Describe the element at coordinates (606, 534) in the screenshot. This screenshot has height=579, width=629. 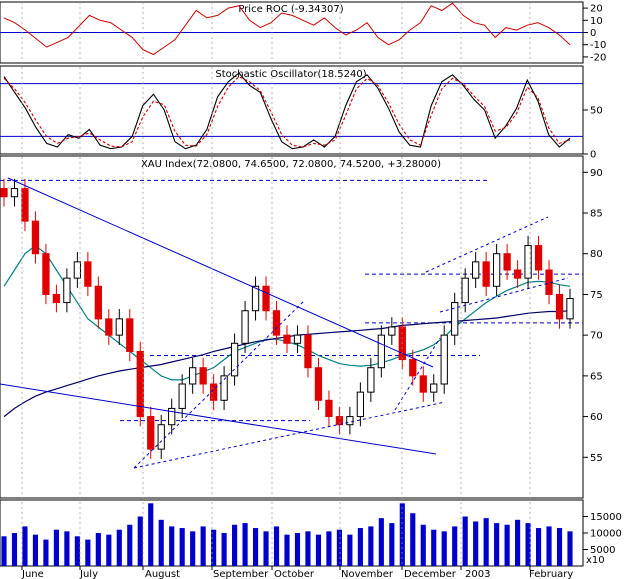
I see `y-tick-label: 10000` at that location.